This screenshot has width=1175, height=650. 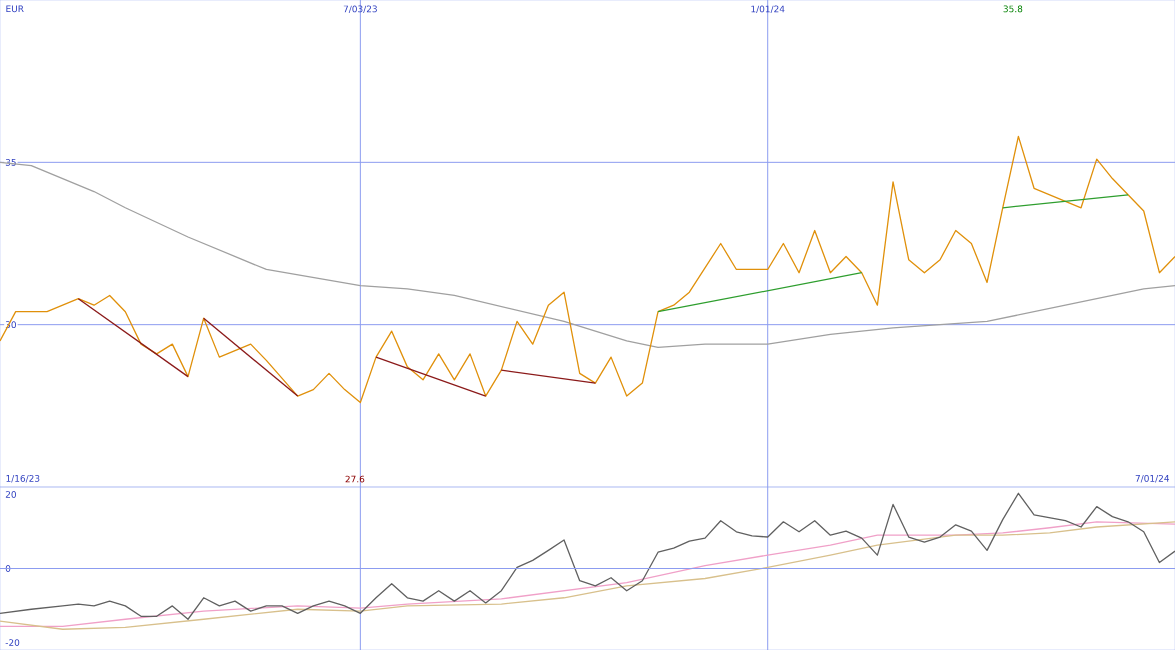 What do you see at coordinates (1013, 9) in the screenshot?
I see `annotation: 35.8` at bounding box center [1013, 9].